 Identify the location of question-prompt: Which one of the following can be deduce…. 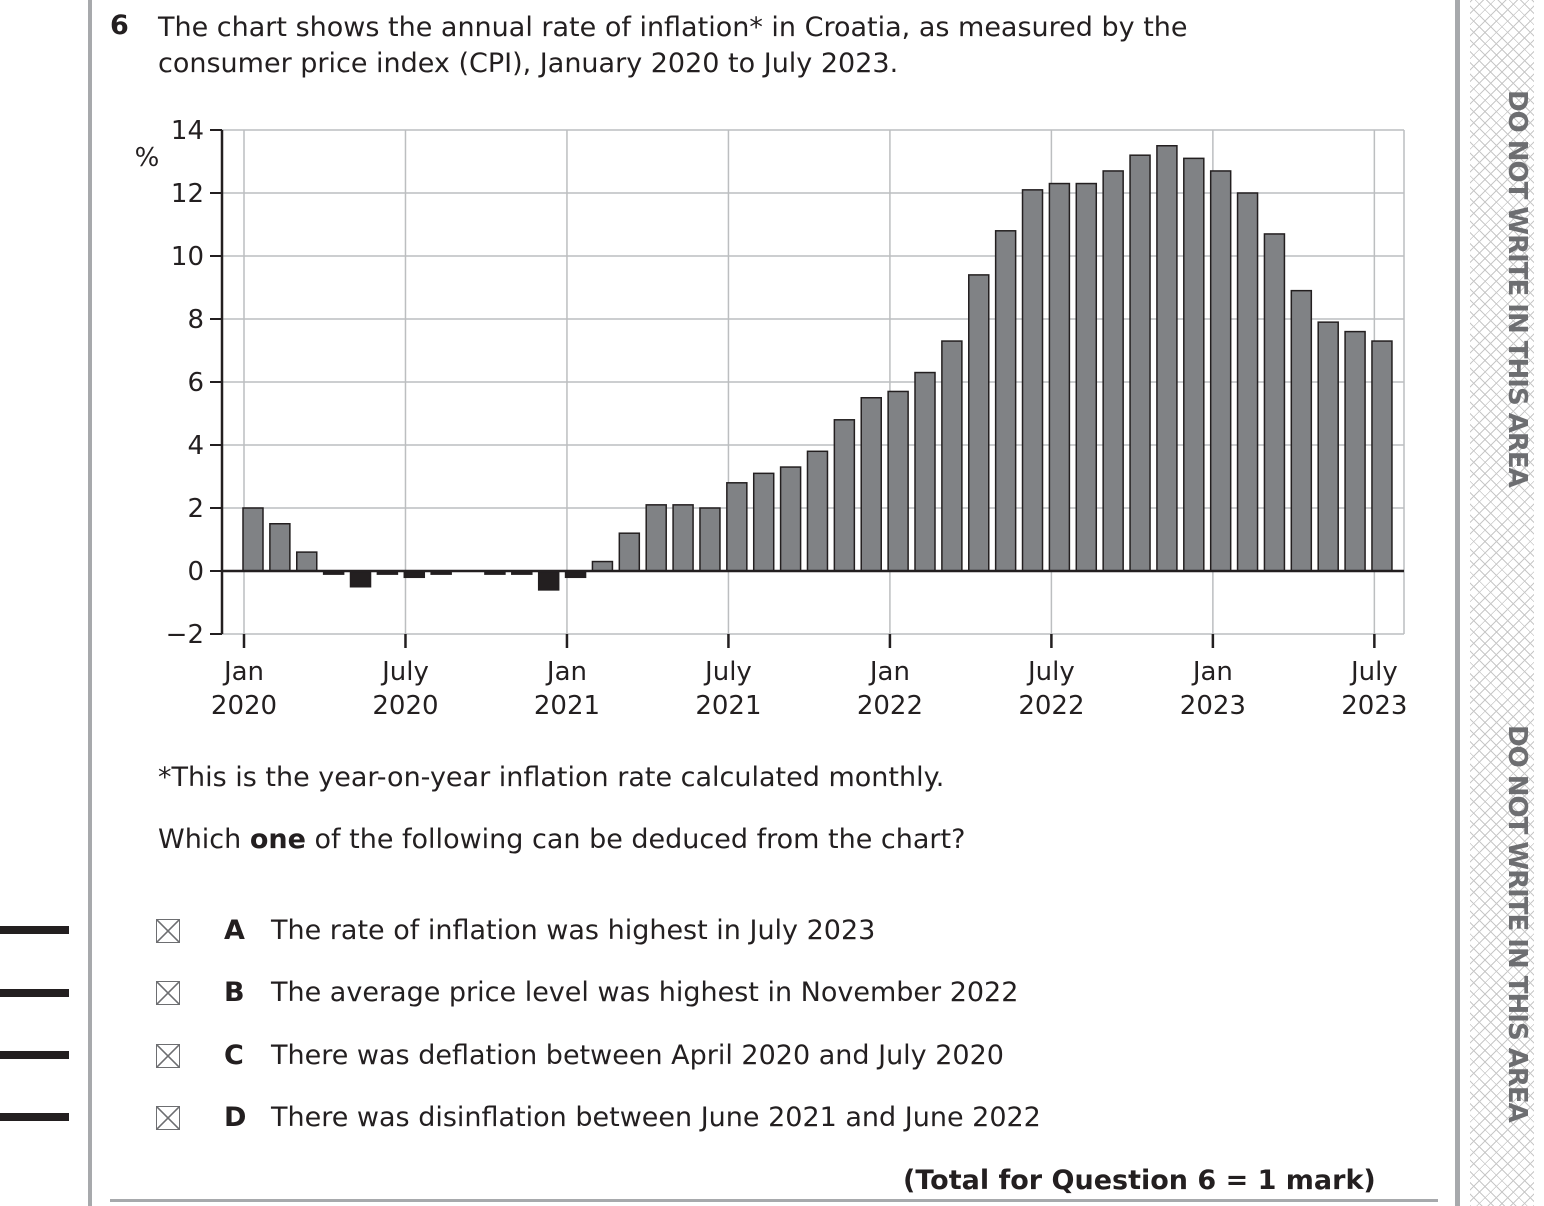
(561, 839).